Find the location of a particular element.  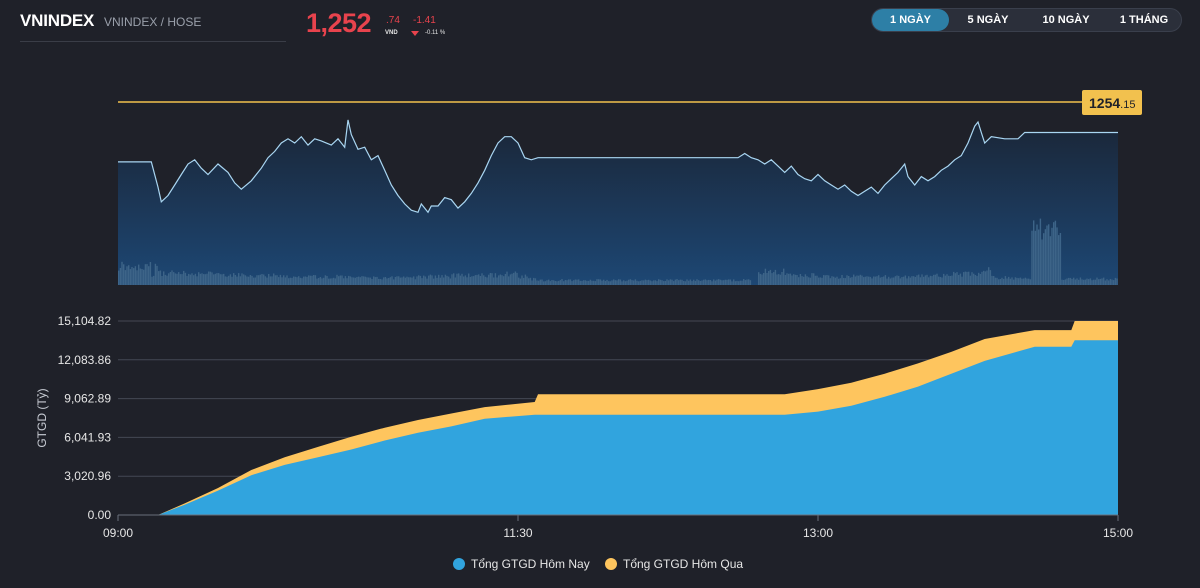

legend: Tổng GTGD Hôm Nay Tổng GTGD Hôm Qua is located at coordinates (600, 564).